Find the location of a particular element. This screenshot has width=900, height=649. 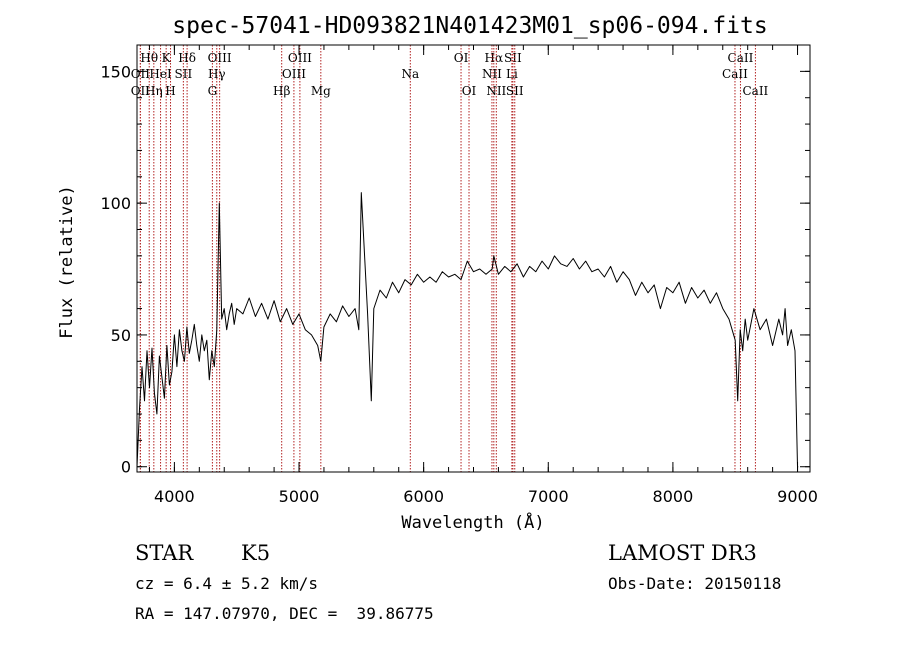

line-marker-label-20: SII is located at coordinates (513, 58).